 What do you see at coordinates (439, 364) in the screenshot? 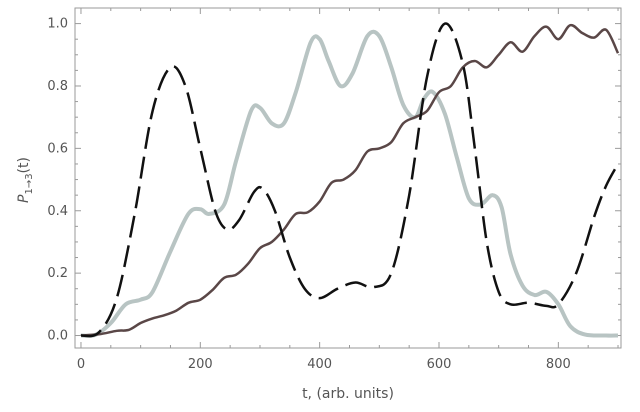
I see `x-tick-label: 600` at bounding box center [439, 364].